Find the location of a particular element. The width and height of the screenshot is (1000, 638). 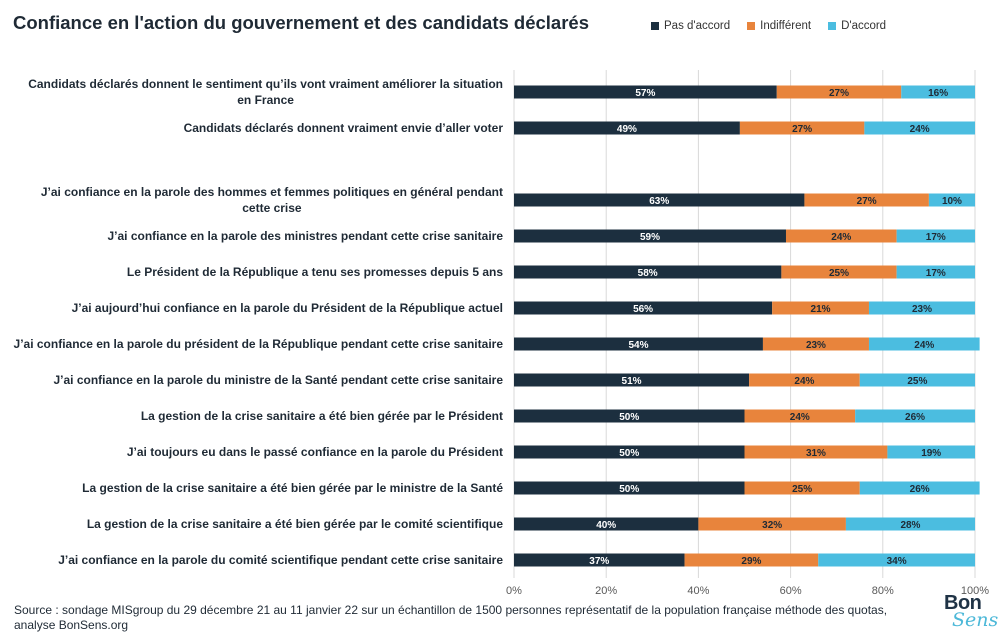

legend-label-daccord: D'accord is located at coordinates (864, 26).